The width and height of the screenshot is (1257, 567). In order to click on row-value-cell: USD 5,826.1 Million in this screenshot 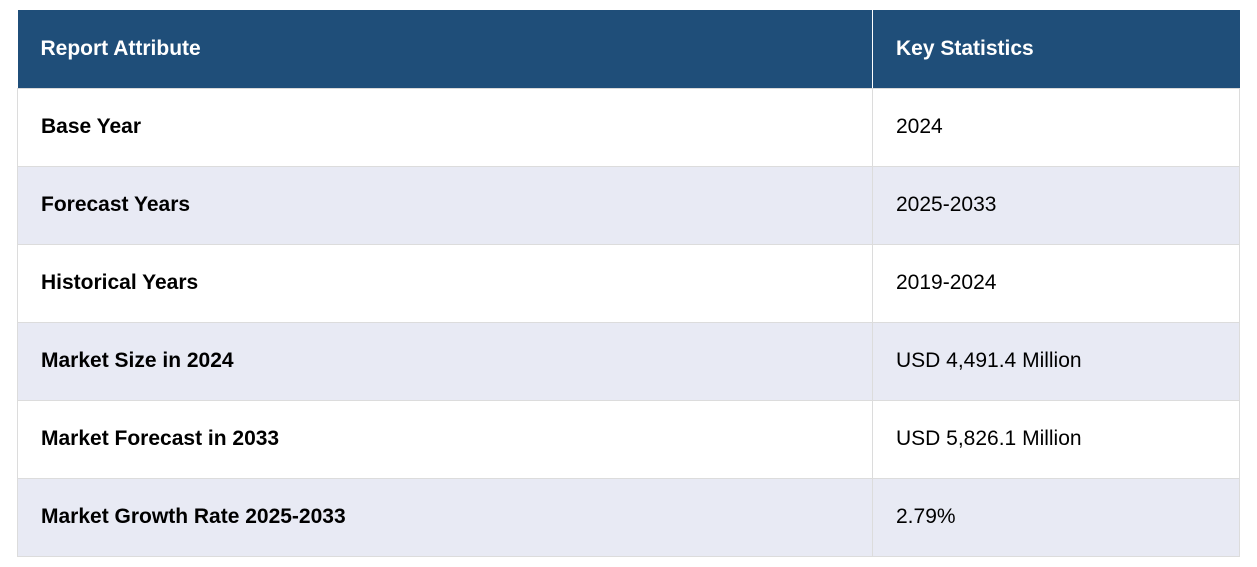, I will do `click(1056, 439)`.